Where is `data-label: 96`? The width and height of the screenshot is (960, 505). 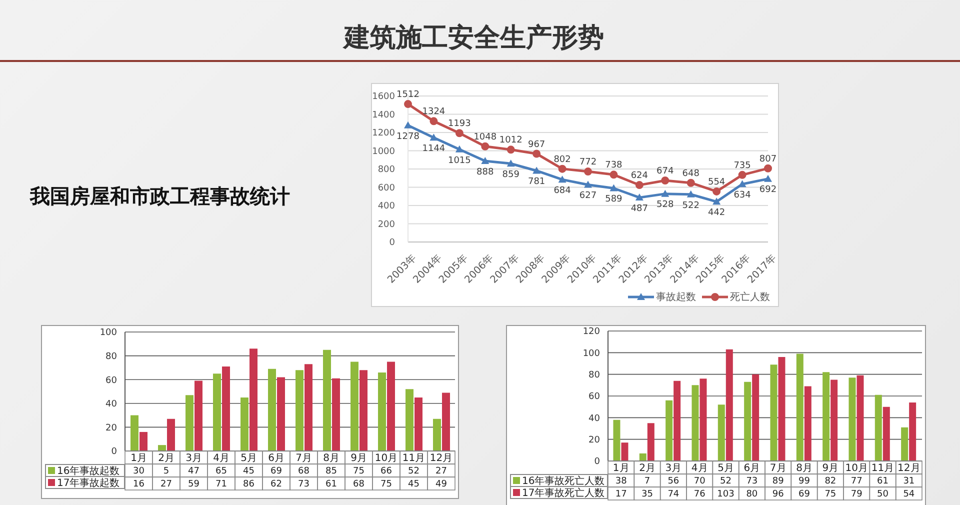
data-label: 96 is located at coordinates (778, 495).